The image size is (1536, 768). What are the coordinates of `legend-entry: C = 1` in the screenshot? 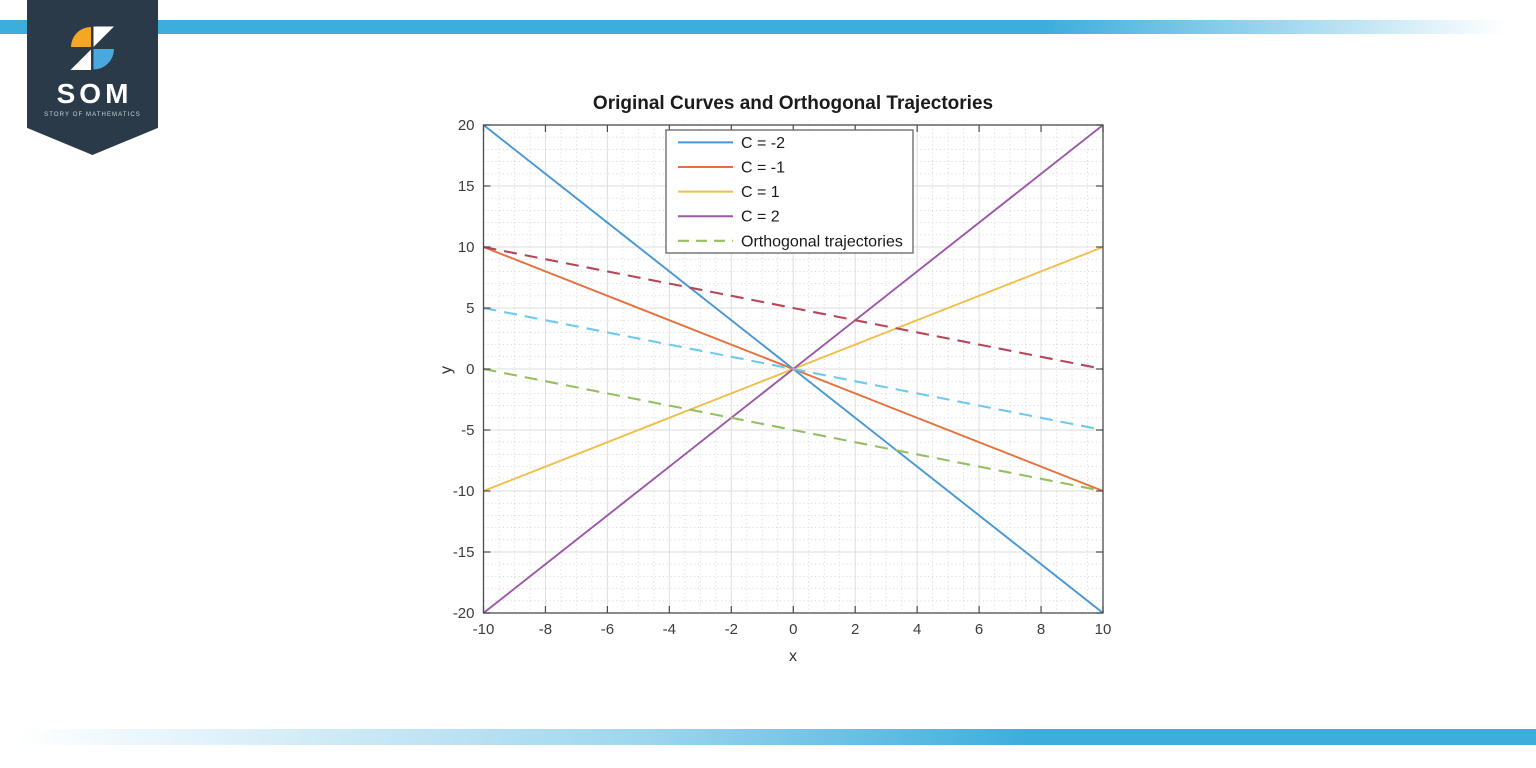 It's located at (729, 192).